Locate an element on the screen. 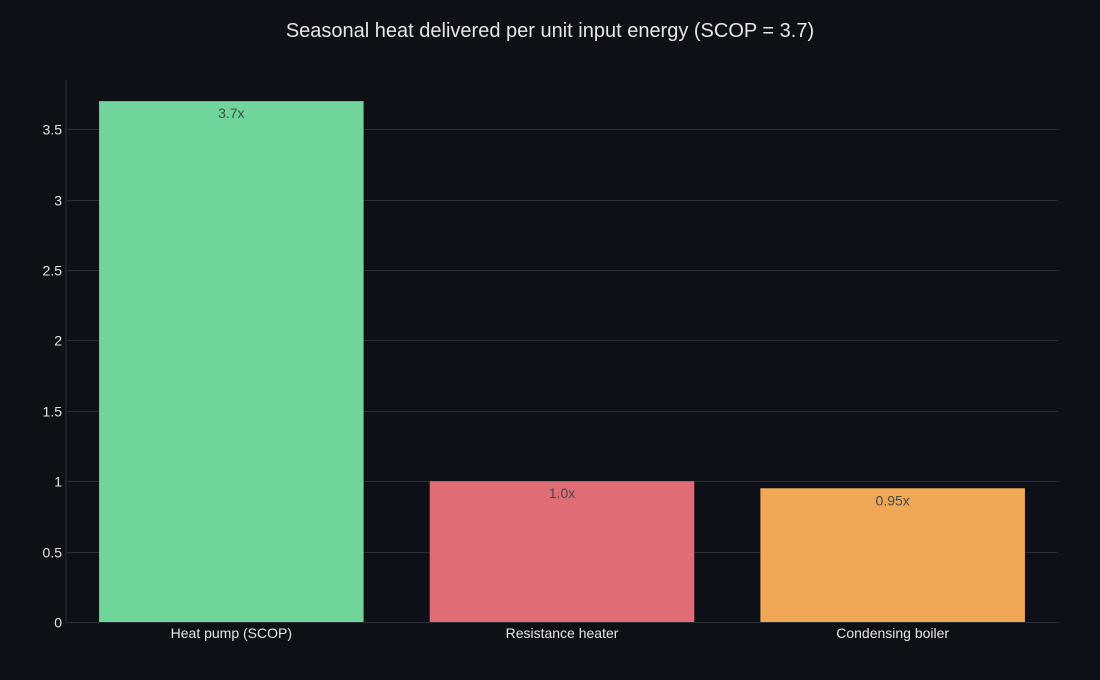 The height and width of the screenshot is (680, 1100). y-tick-label: 0 is located at coordinates (58, 623).